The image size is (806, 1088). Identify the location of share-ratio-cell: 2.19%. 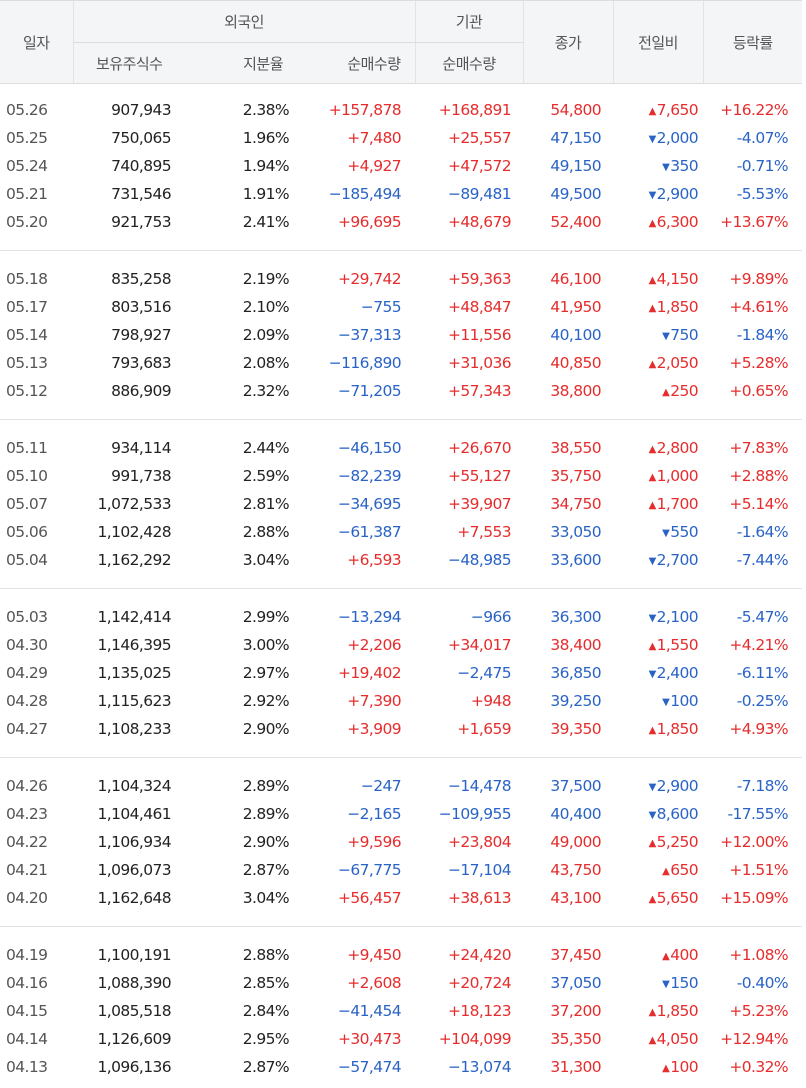
(244, 279).